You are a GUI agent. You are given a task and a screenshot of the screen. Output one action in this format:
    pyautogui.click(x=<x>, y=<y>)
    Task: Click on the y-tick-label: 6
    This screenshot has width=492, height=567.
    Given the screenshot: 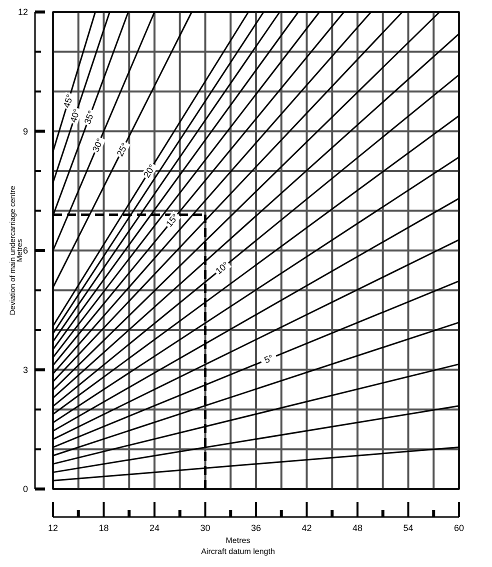 What is the action you would take?
    pyautogui.click(x=25, y=251)
    